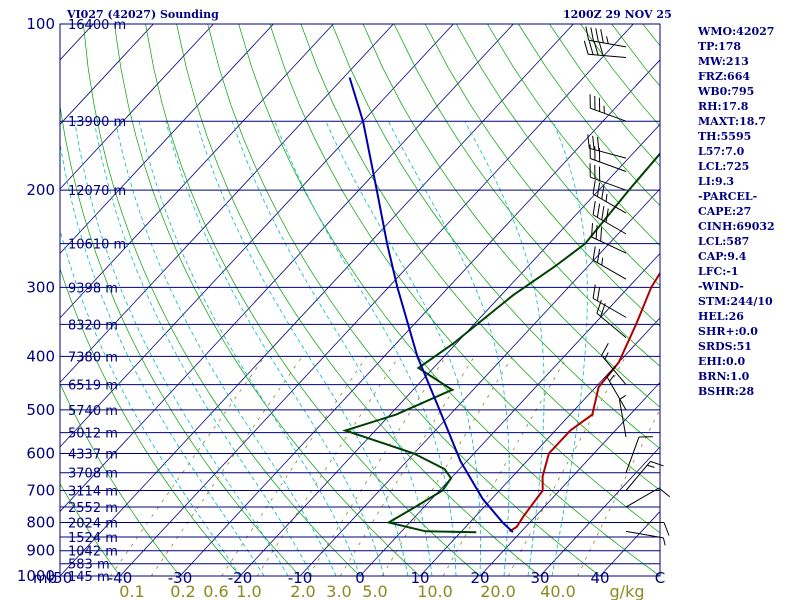  I want to click on sounding-index-item: SHR+:0.0, so click(728, 331).